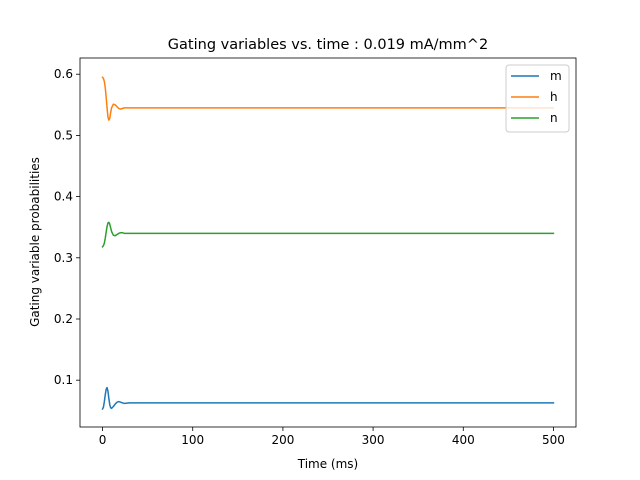 The width and height of the screenshot is (640, 480). Describe the element at coordinates (63, 197) in the screenshot. I see `y-tick-label: 0.4` at that location.